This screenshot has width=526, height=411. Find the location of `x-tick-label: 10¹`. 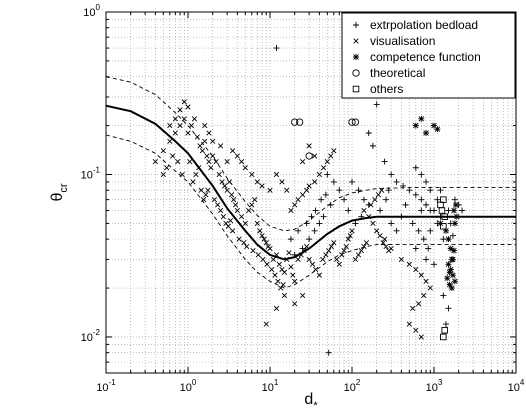

x-tick-label: 10¹ is located at coordinates (270, 386).